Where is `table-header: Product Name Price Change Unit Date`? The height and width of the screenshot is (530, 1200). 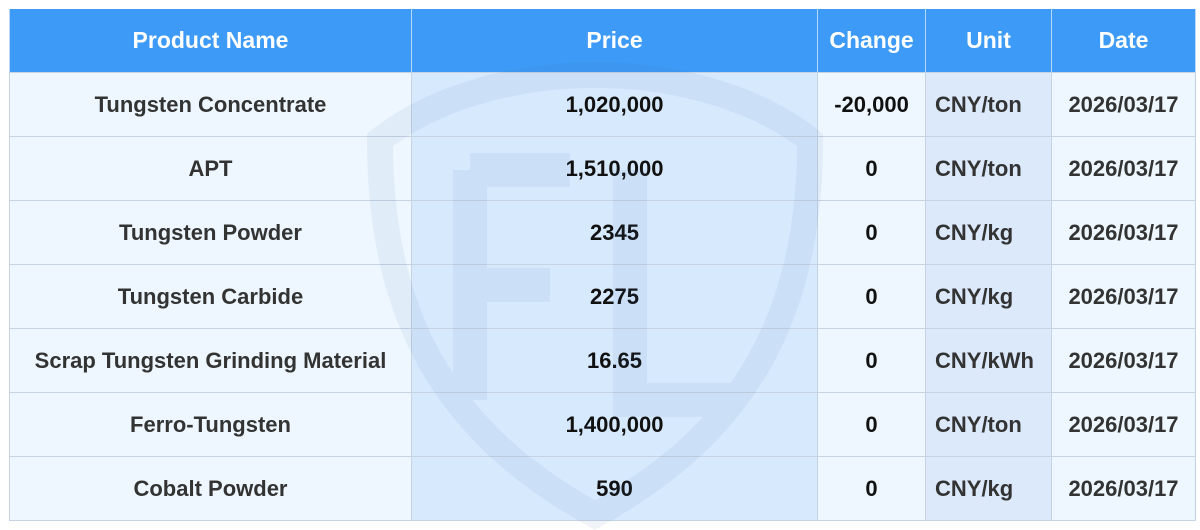 table-header: Product Name Price Change Unit Date is located at coordinates (602, 41).